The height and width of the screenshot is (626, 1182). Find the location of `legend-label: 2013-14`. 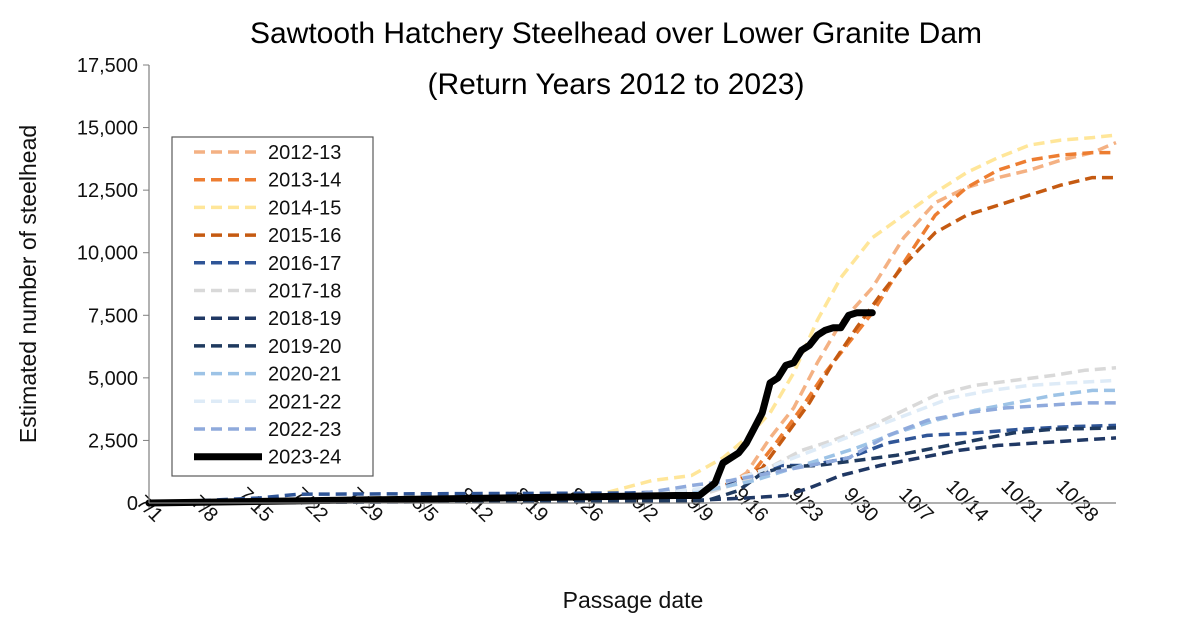

legend-label: 2013-14 is located at coordinates (304, 181).